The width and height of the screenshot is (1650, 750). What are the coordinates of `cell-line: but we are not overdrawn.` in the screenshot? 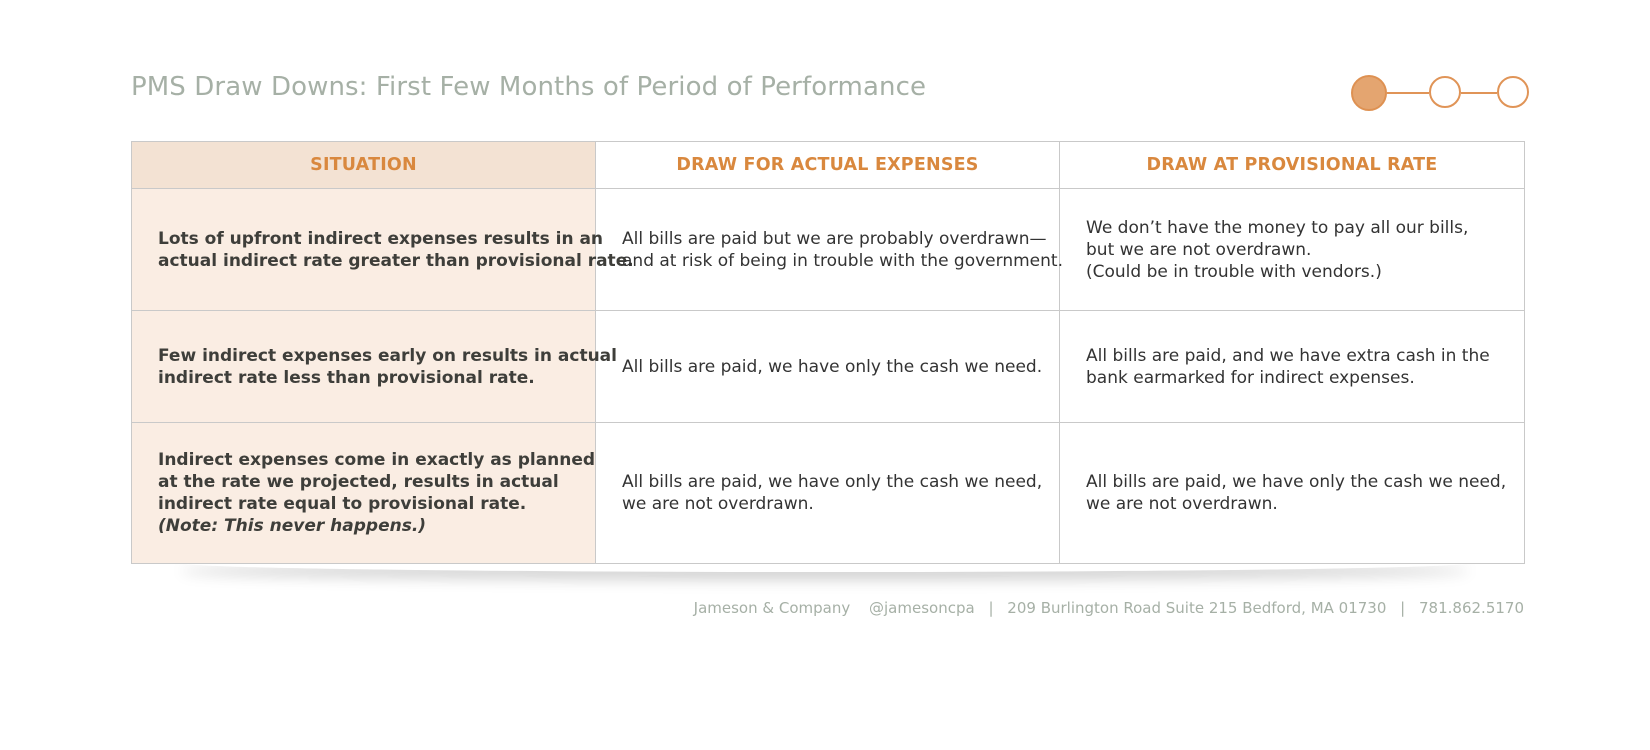 It's located at (1199, 249).